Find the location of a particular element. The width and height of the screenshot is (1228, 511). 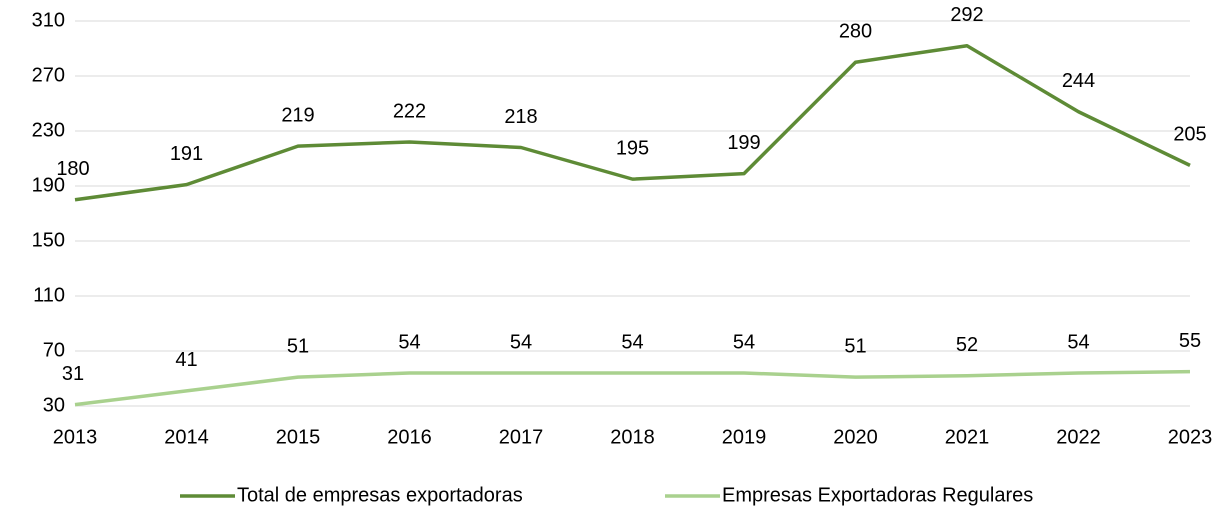

x-tick-label: 2016 is located at coordinates (409, 437).